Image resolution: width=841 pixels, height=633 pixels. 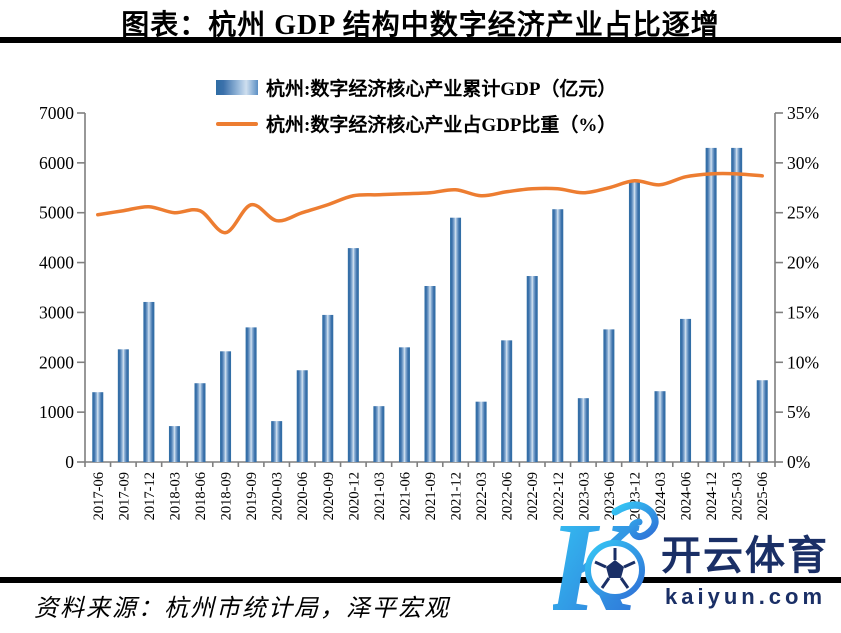 I want to click on x-tick-label: 2024-03, so click(x=661, y=496).